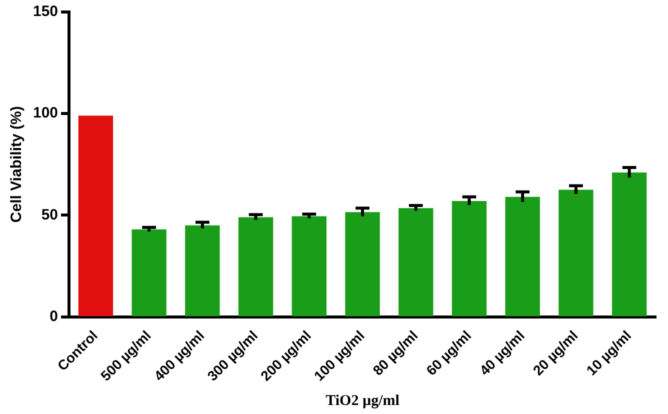 This screenshot has width=668, height=414. Describe the element at coordinates (363, 400) in the screenshot. I see `x-axis-title: TiO2 µg/ml` at that location.